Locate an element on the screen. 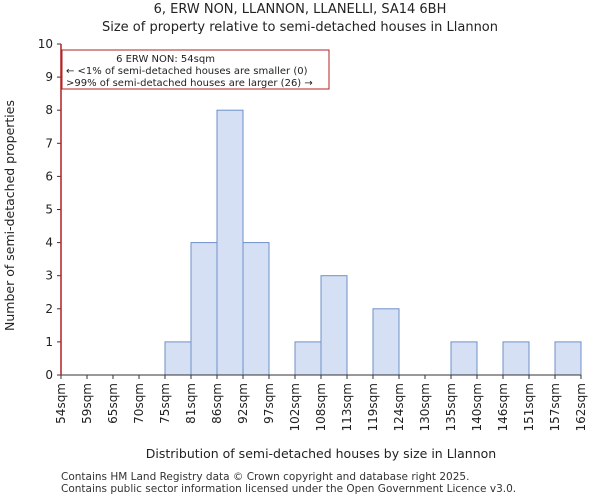  x-tick-label: 130sqm is located at coordinates (425, 407).